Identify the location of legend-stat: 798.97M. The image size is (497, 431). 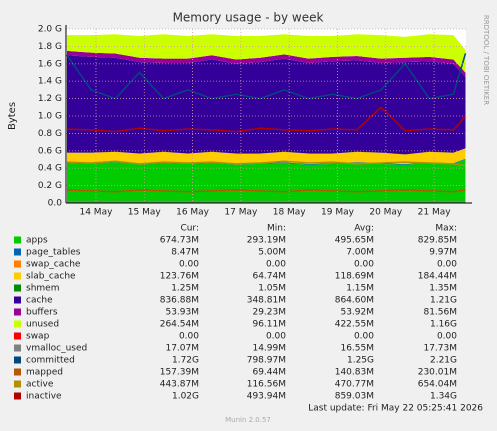
(266, 361).